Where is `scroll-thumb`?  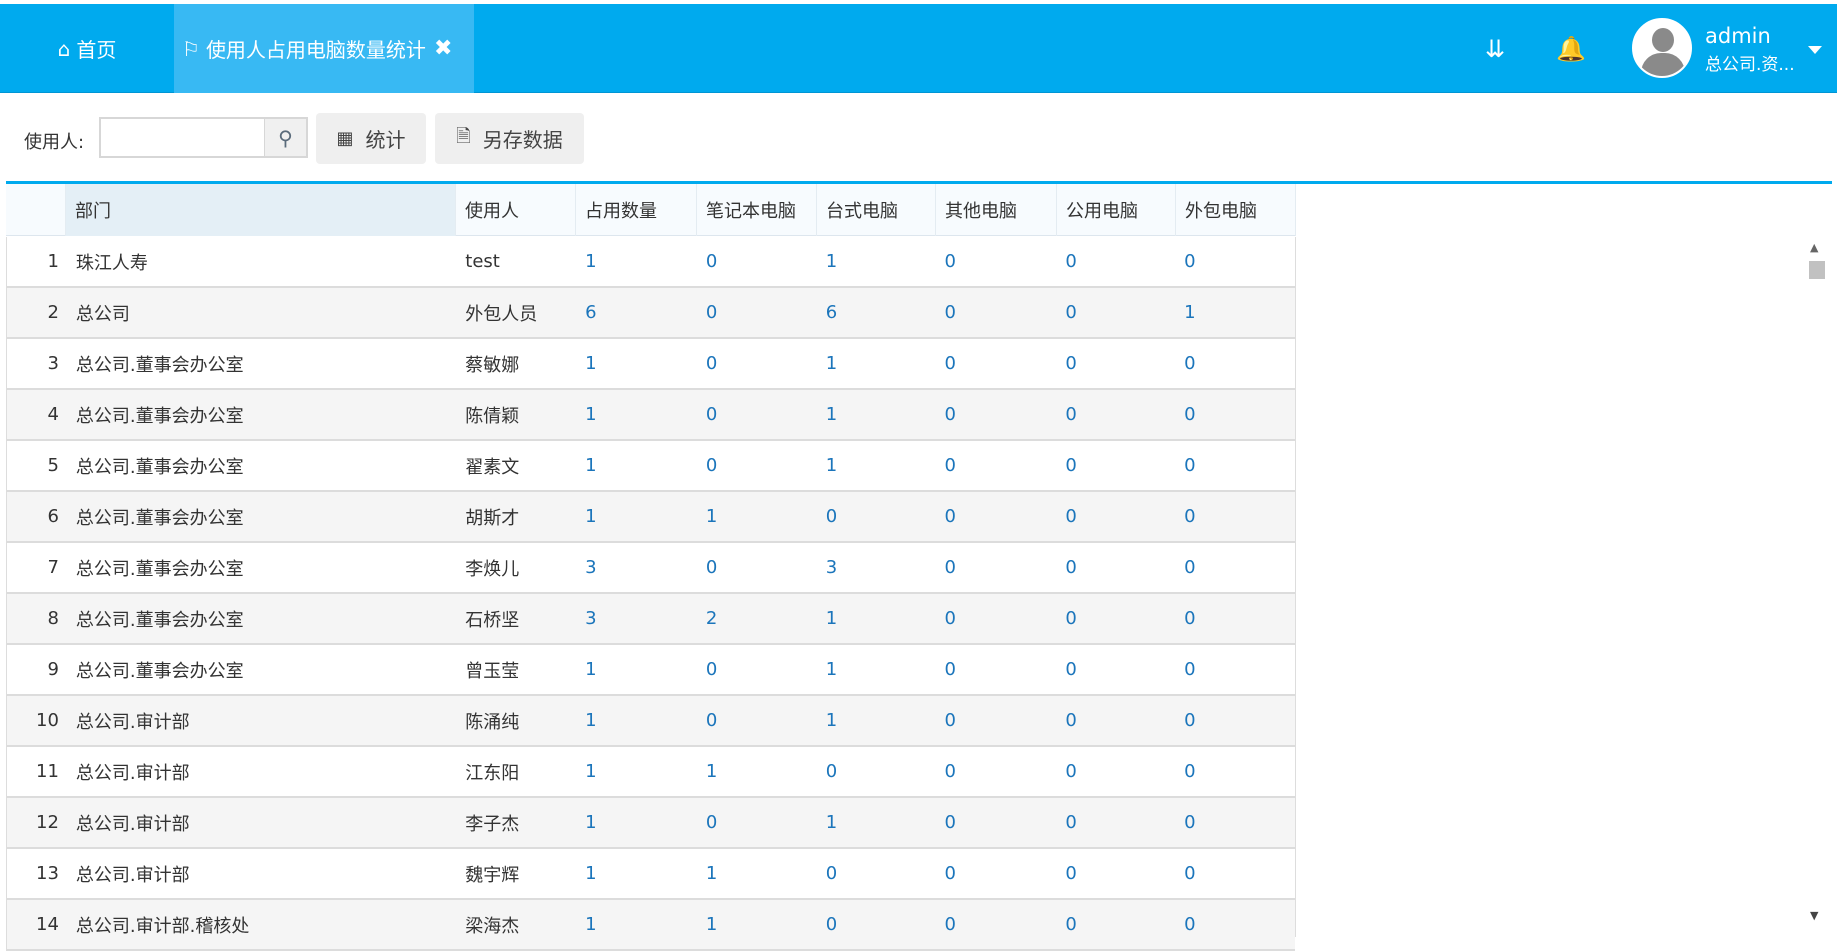
scroll-thumb is located at coordinates (1817, 270).